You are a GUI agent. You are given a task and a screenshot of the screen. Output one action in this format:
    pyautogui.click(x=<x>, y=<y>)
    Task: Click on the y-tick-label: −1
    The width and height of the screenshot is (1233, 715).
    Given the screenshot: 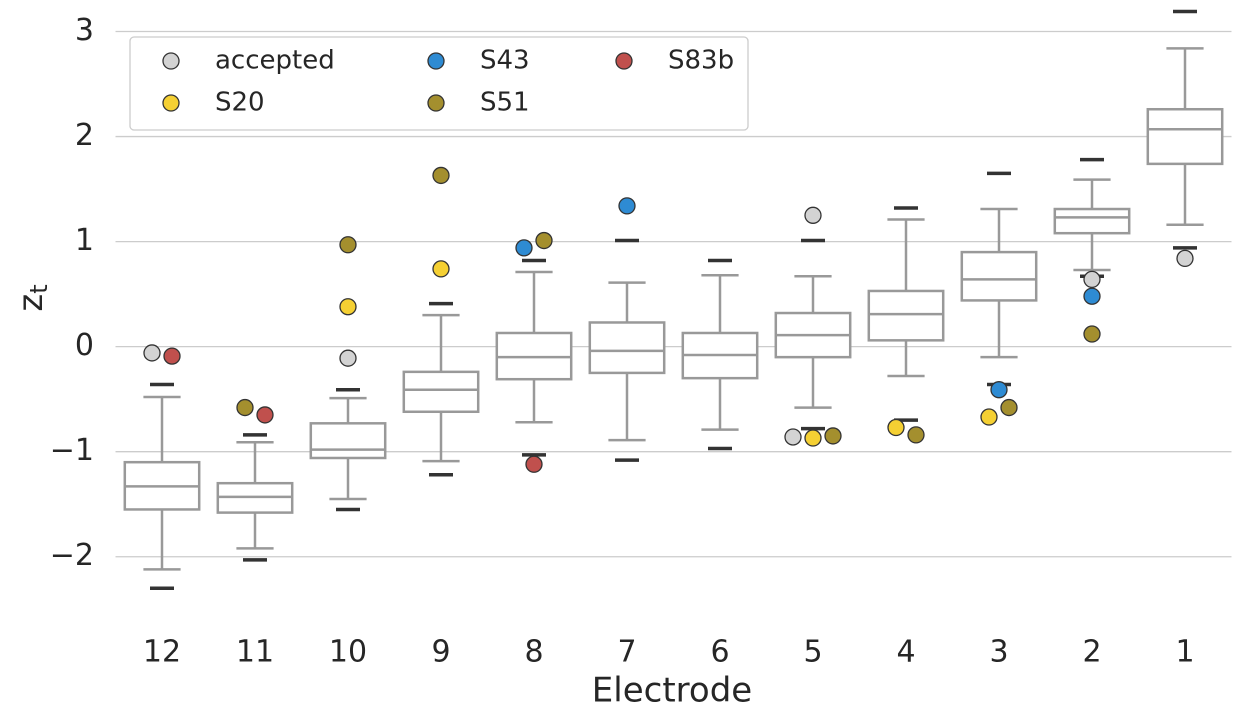 What is the action you would take?
    pyautogui.click(x=72, y=450)
    